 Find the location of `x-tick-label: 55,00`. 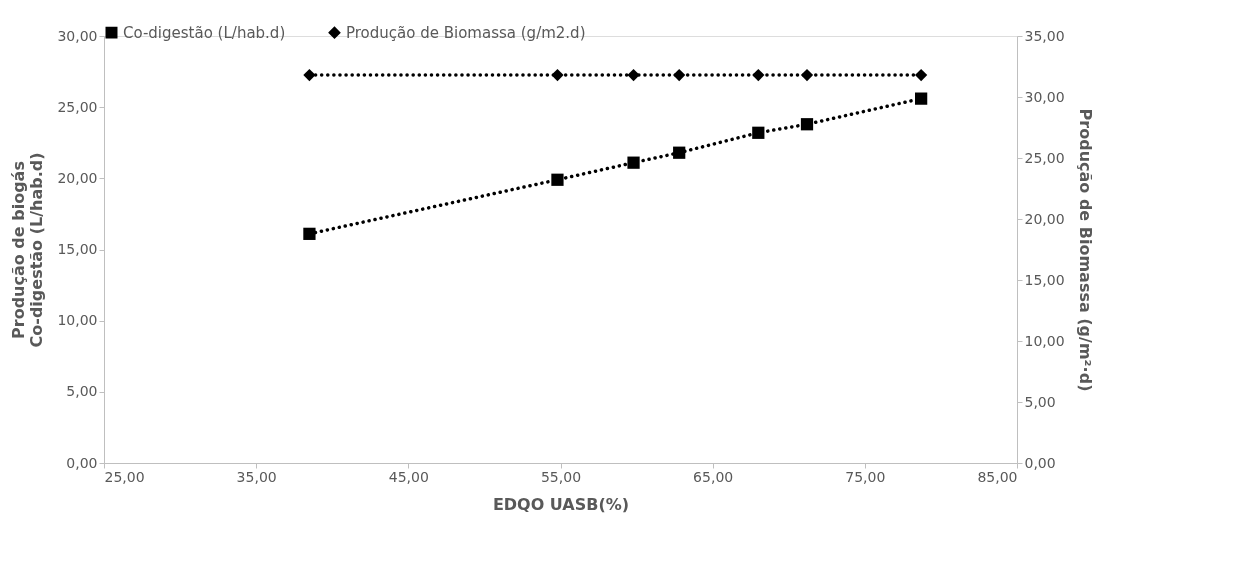

x-tick-label: 55,00 is located at coordinates (561, 476).